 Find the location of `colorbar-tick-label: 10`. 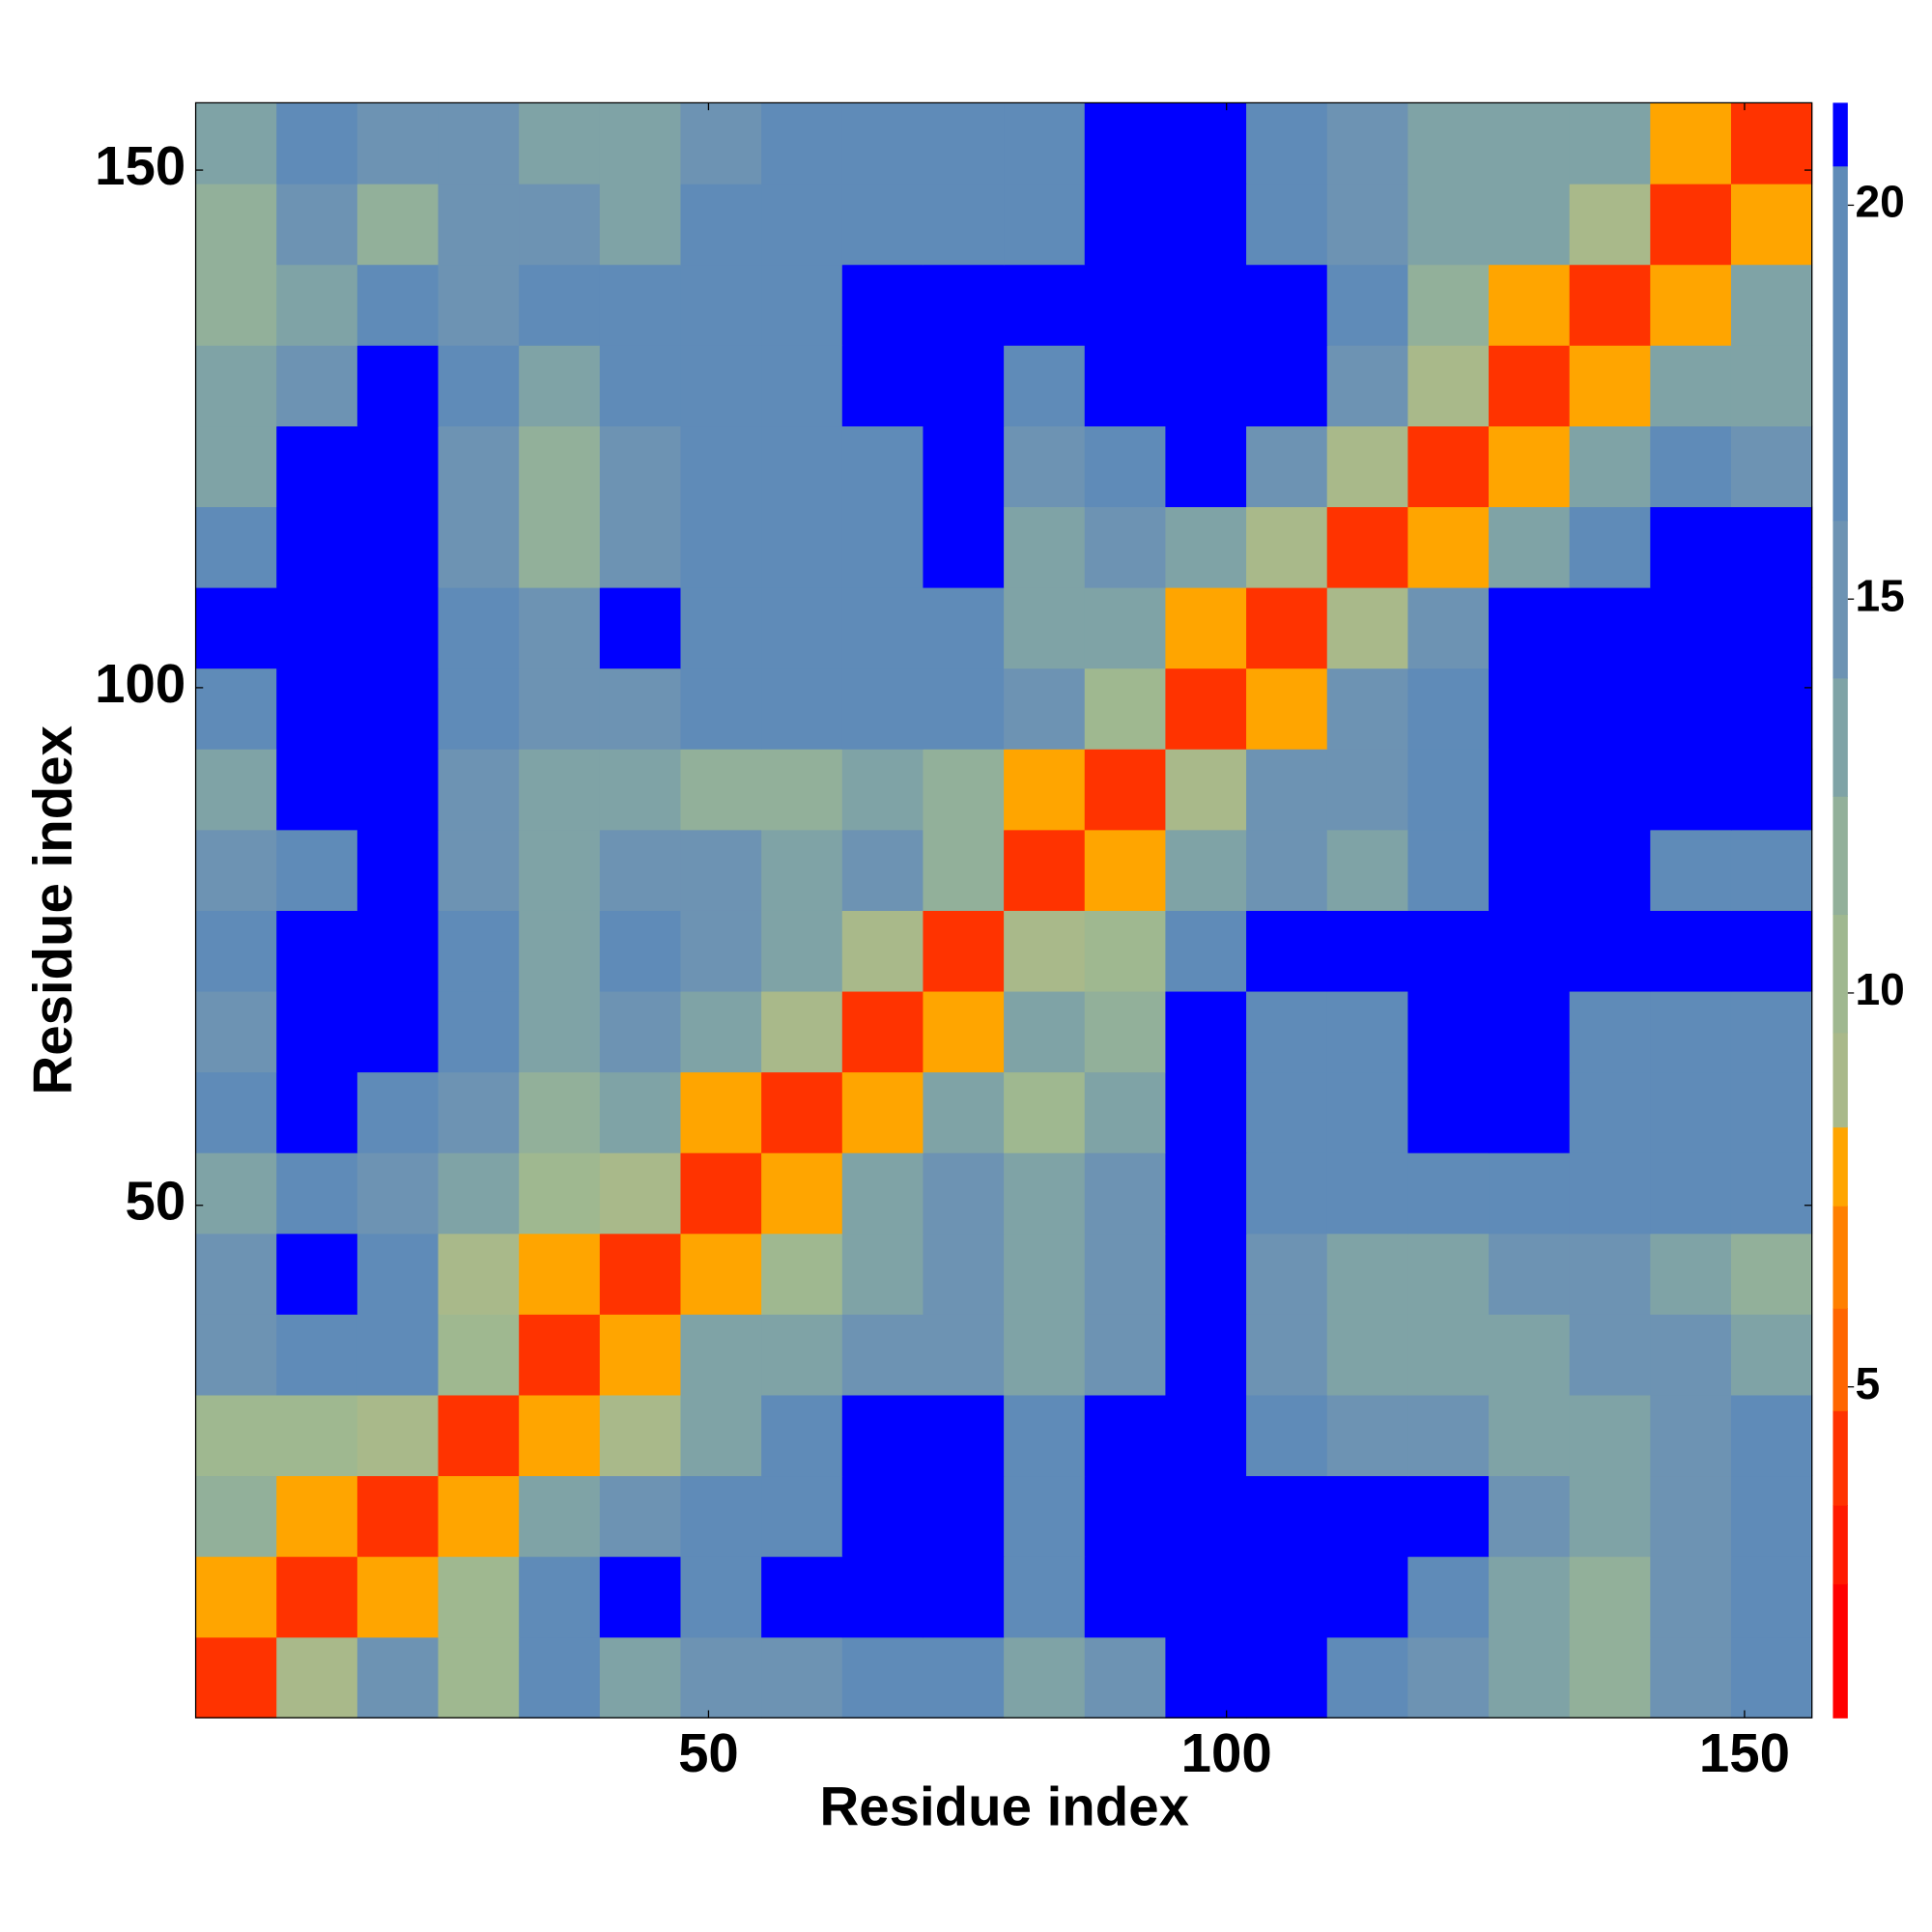

colorbar-tick-label: 10 is located at coordinates (1880, 989).